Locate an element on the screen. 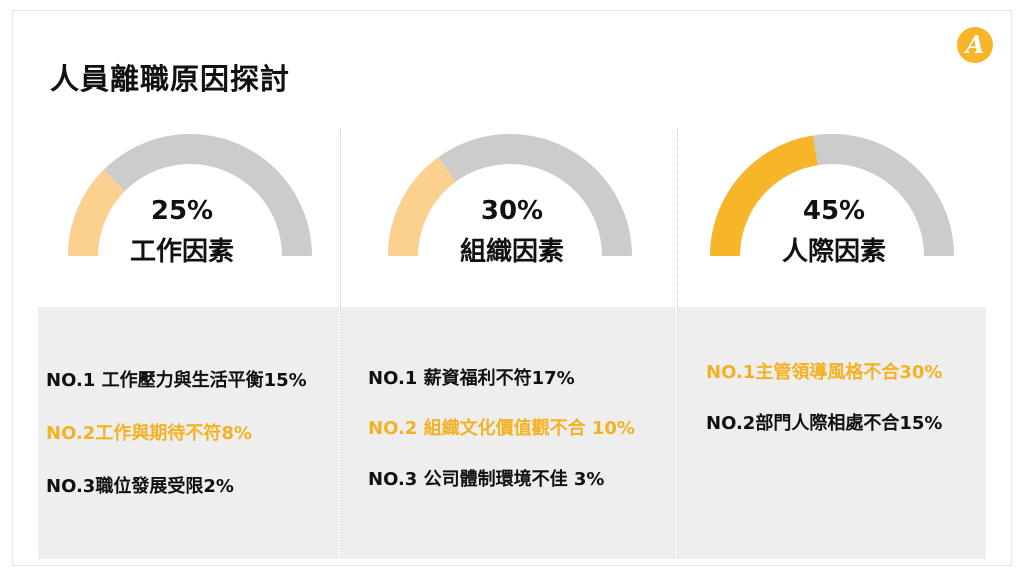 The width and height of the screenshot is (1024, 576). gauge-category-label: 組織因素 is located at coordinates (511, 252).